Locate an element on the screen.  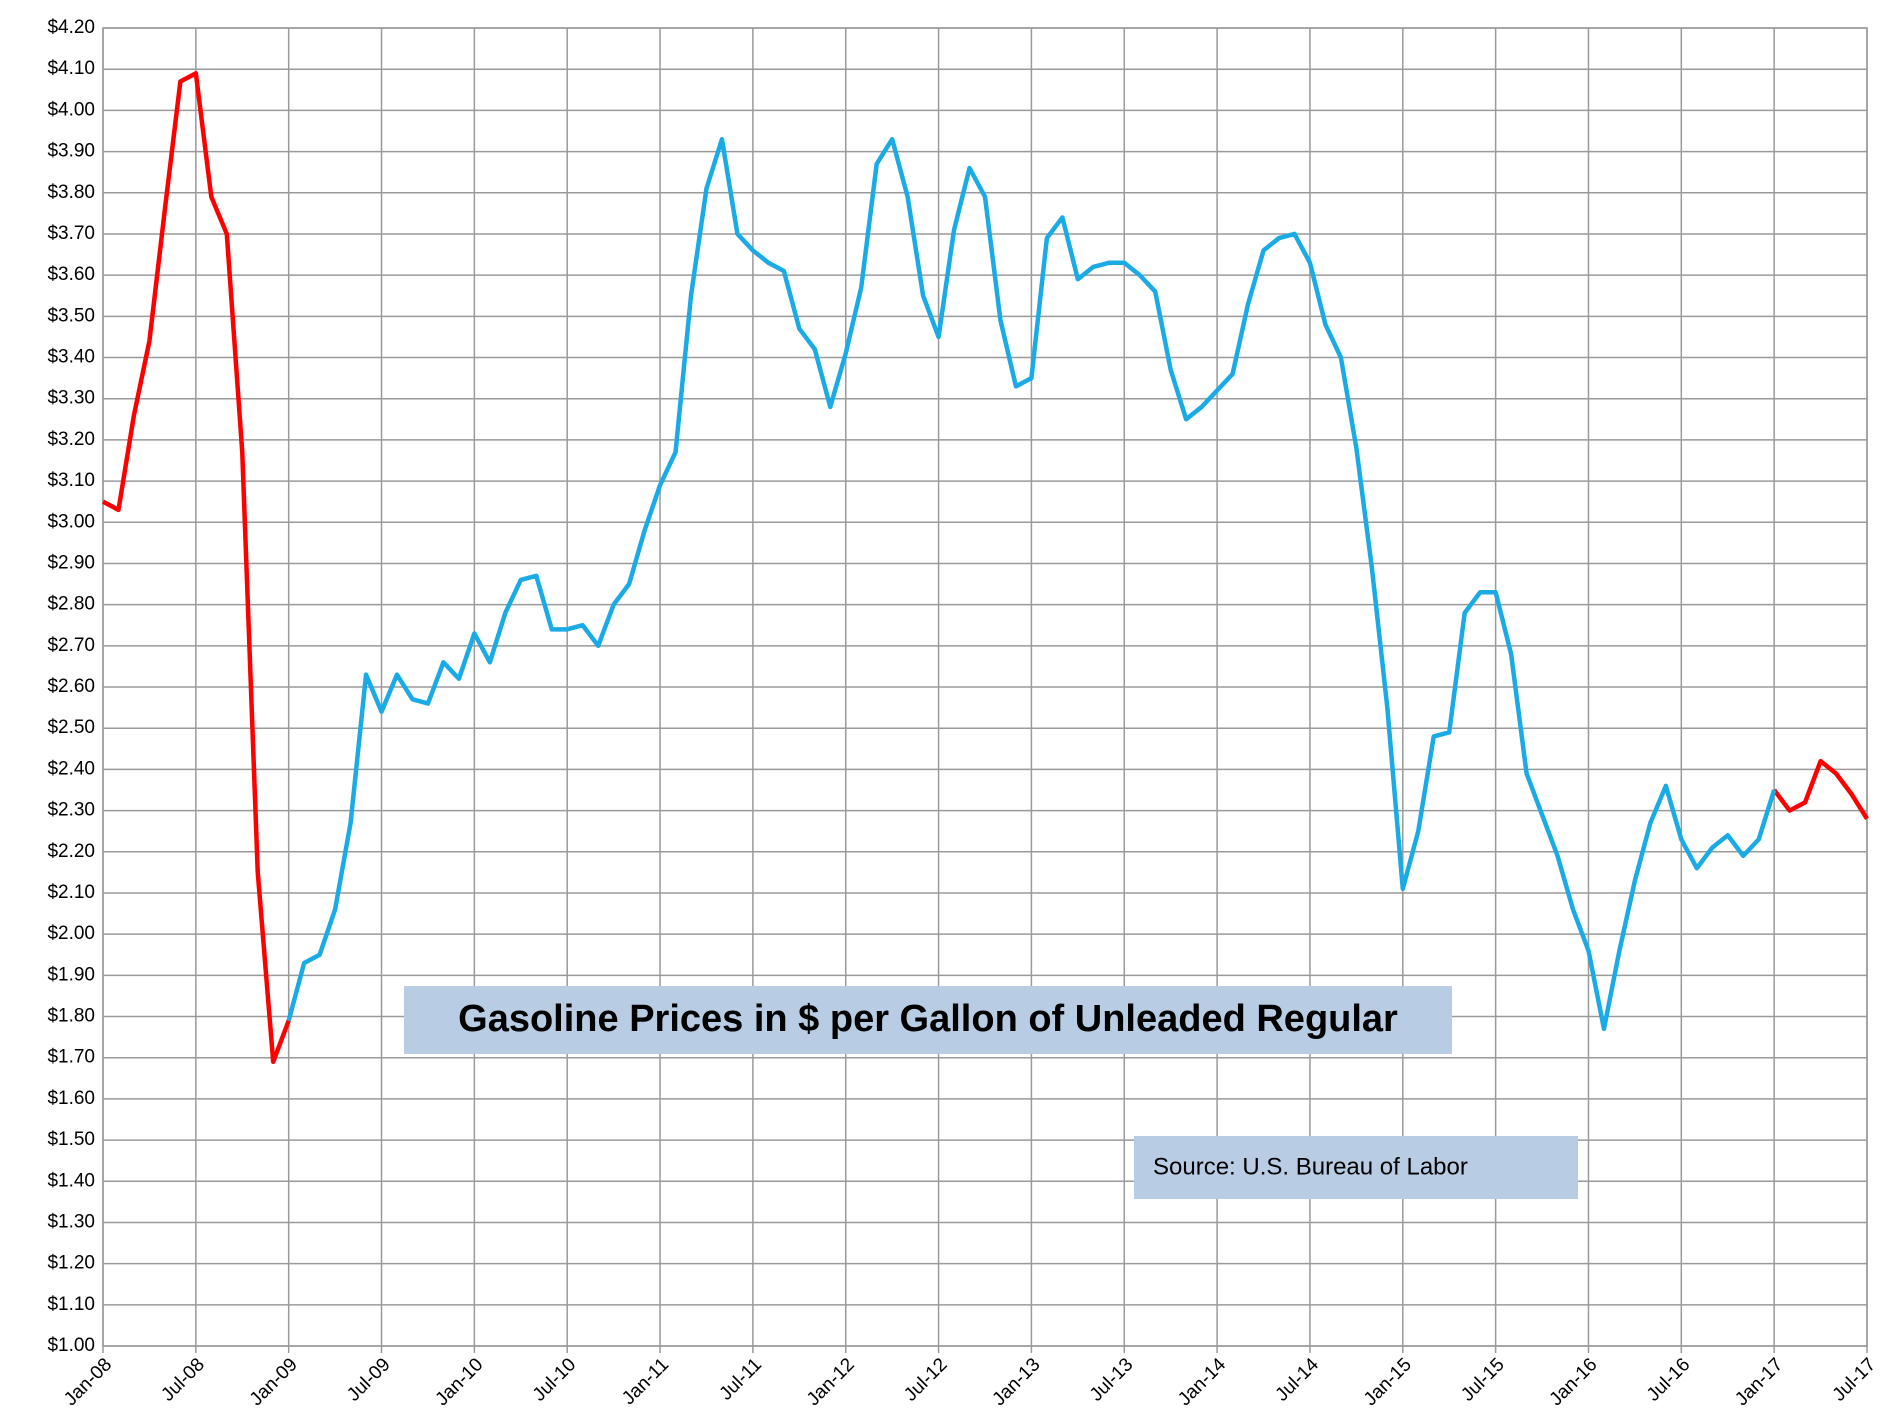
y-tick-label: $2.10 is located at coordinates (71, 892).